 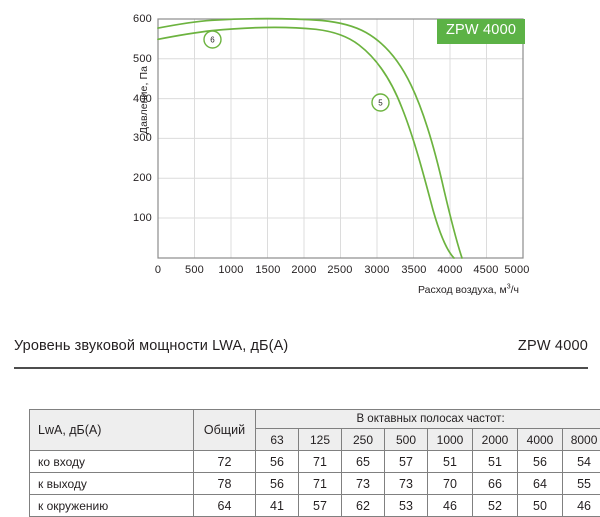 I want to click on curve-marker-5-label: 5, so click(x=380, y=103).